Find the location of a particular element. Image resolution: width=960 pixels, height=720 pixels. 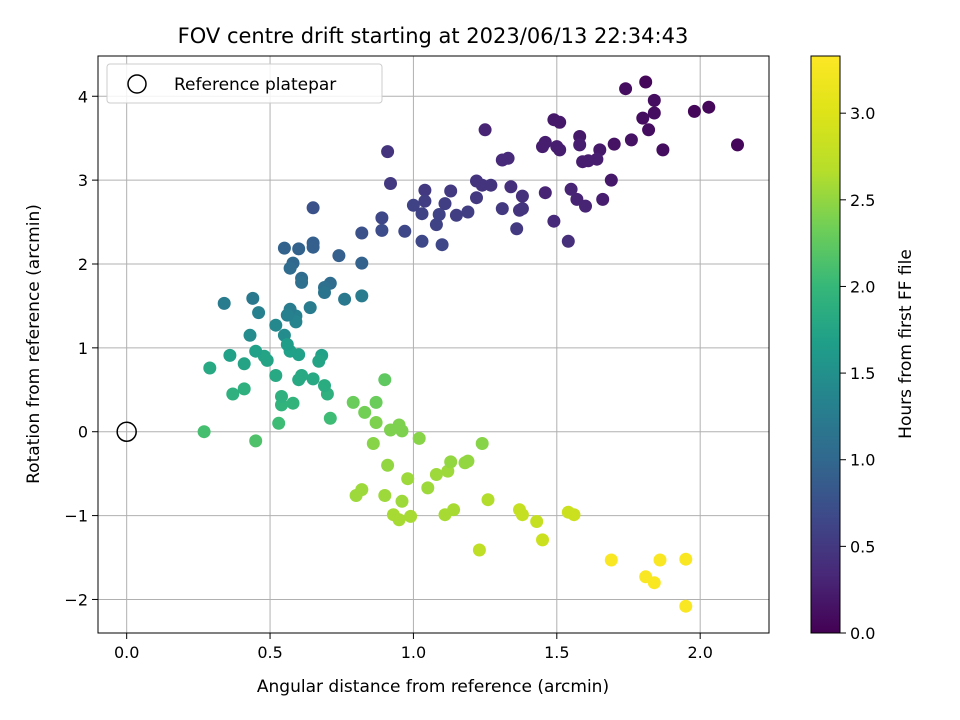

colorbar-tick-label: 1.0 is located at coordinates (862, 460).